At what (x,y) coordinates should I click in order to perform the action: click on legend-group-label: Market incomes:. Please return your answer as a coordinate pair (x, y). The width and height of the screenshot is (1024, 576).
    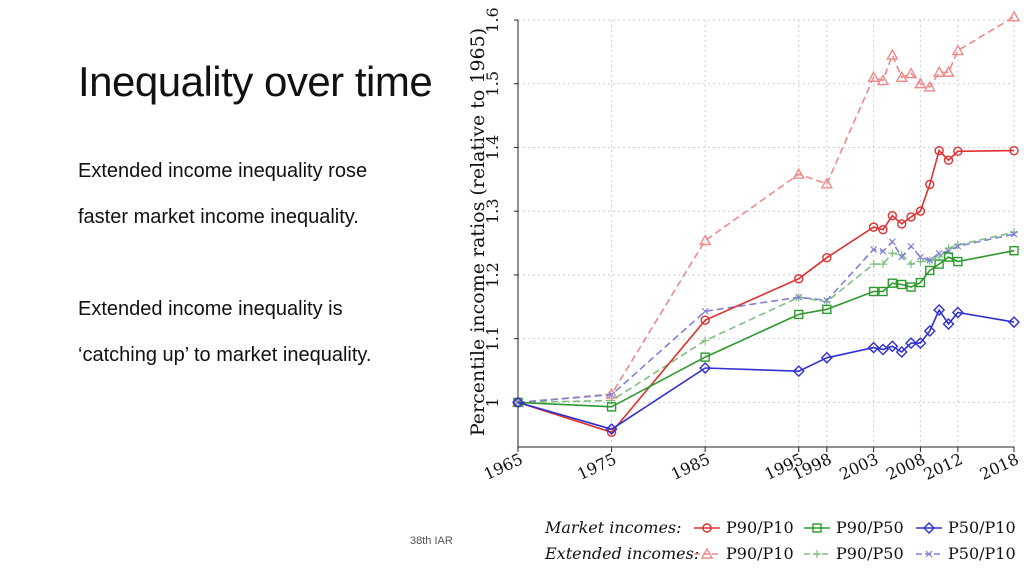
    Looking at the image, I should click on (613, 527).